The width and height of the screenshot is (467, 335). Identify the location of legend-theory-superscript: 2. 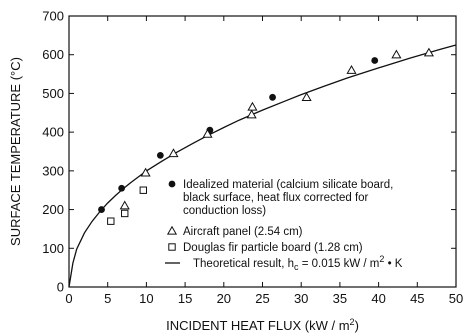
(381, 259).